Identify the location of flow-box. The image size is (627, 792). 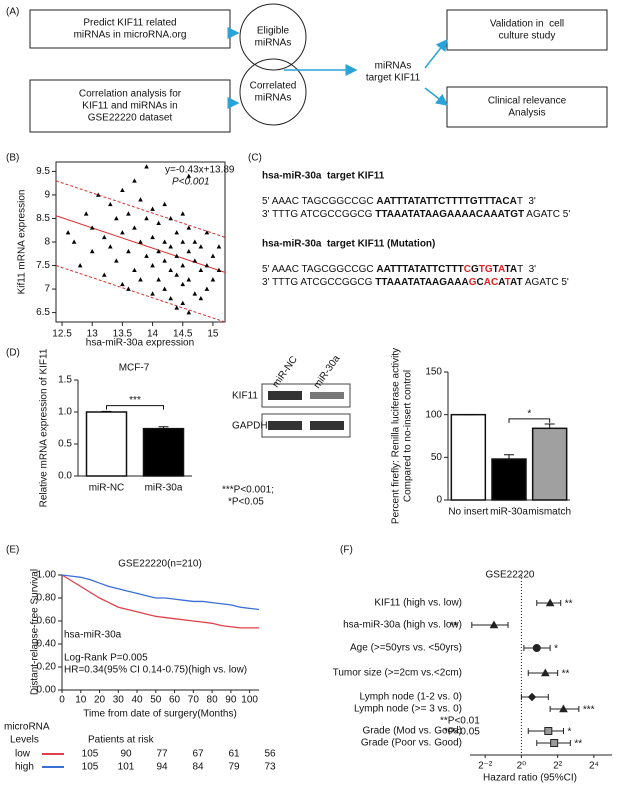
(527, 107).